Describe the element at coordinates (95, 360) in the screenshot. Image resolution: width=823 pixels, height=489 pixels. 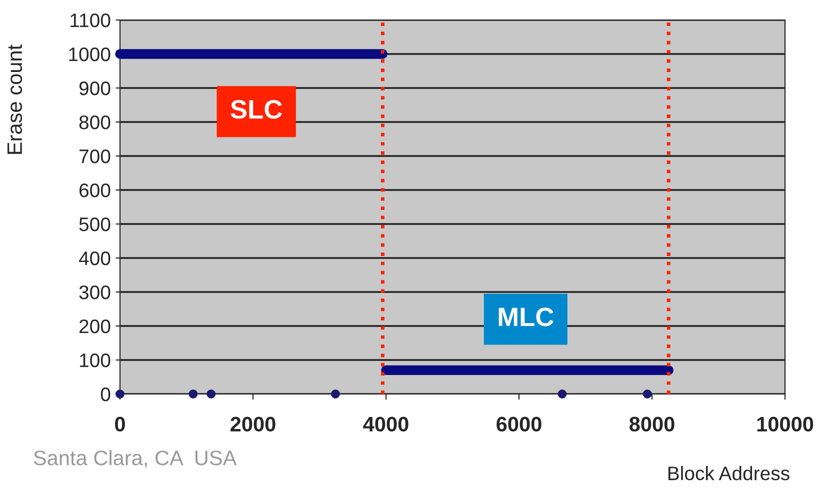
I see `y-tick-label: 100` at that location.